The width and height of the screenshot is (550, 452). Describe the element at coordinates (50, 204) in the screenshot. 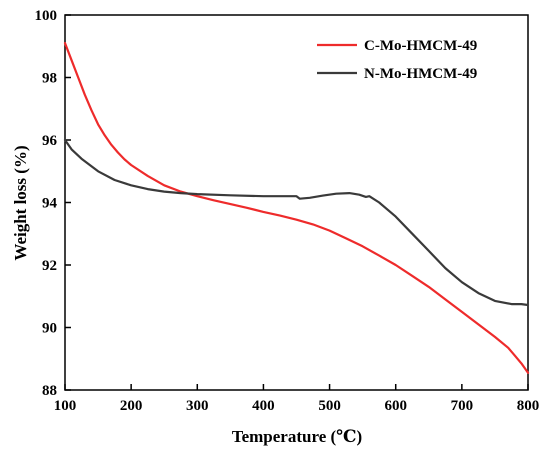

I see `y-tick-label: 94` at that location.